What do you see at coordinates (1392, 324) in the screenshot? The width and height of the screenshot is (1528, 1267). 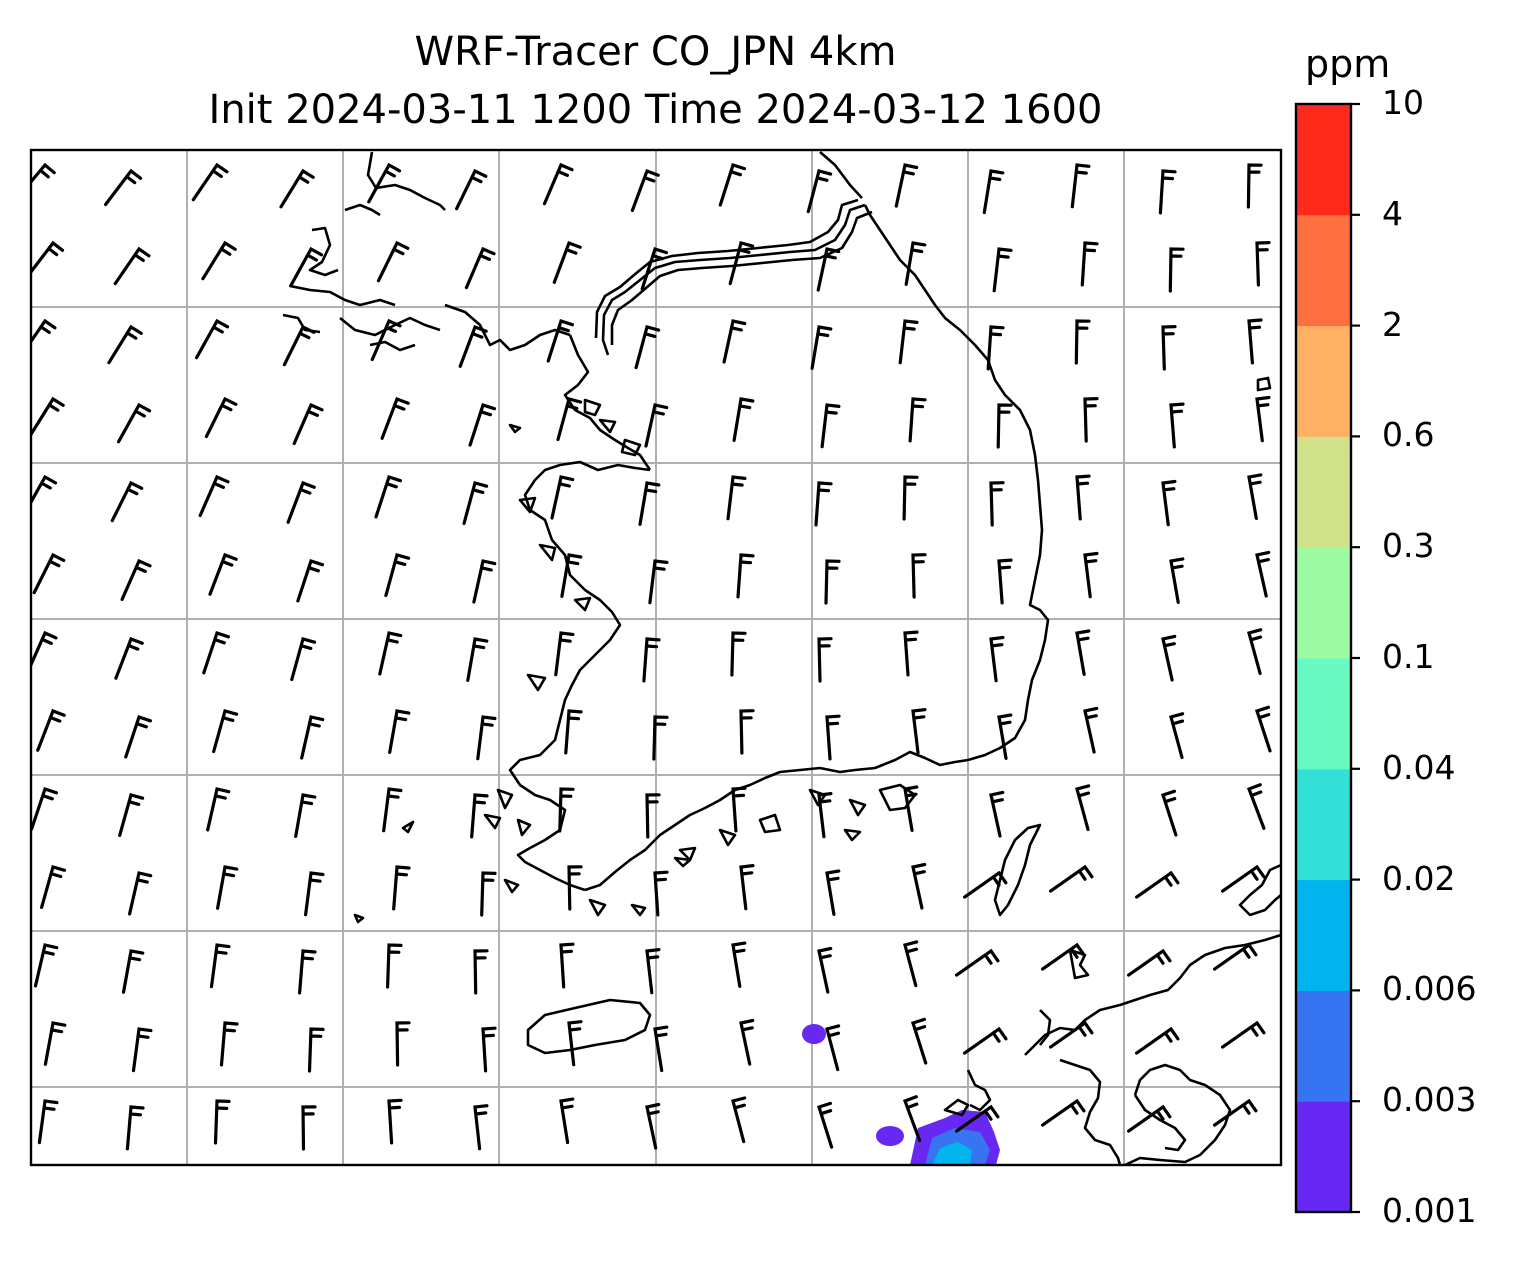 I see `colorbar-tick-label: 2` at bounding box center [1392, 324].